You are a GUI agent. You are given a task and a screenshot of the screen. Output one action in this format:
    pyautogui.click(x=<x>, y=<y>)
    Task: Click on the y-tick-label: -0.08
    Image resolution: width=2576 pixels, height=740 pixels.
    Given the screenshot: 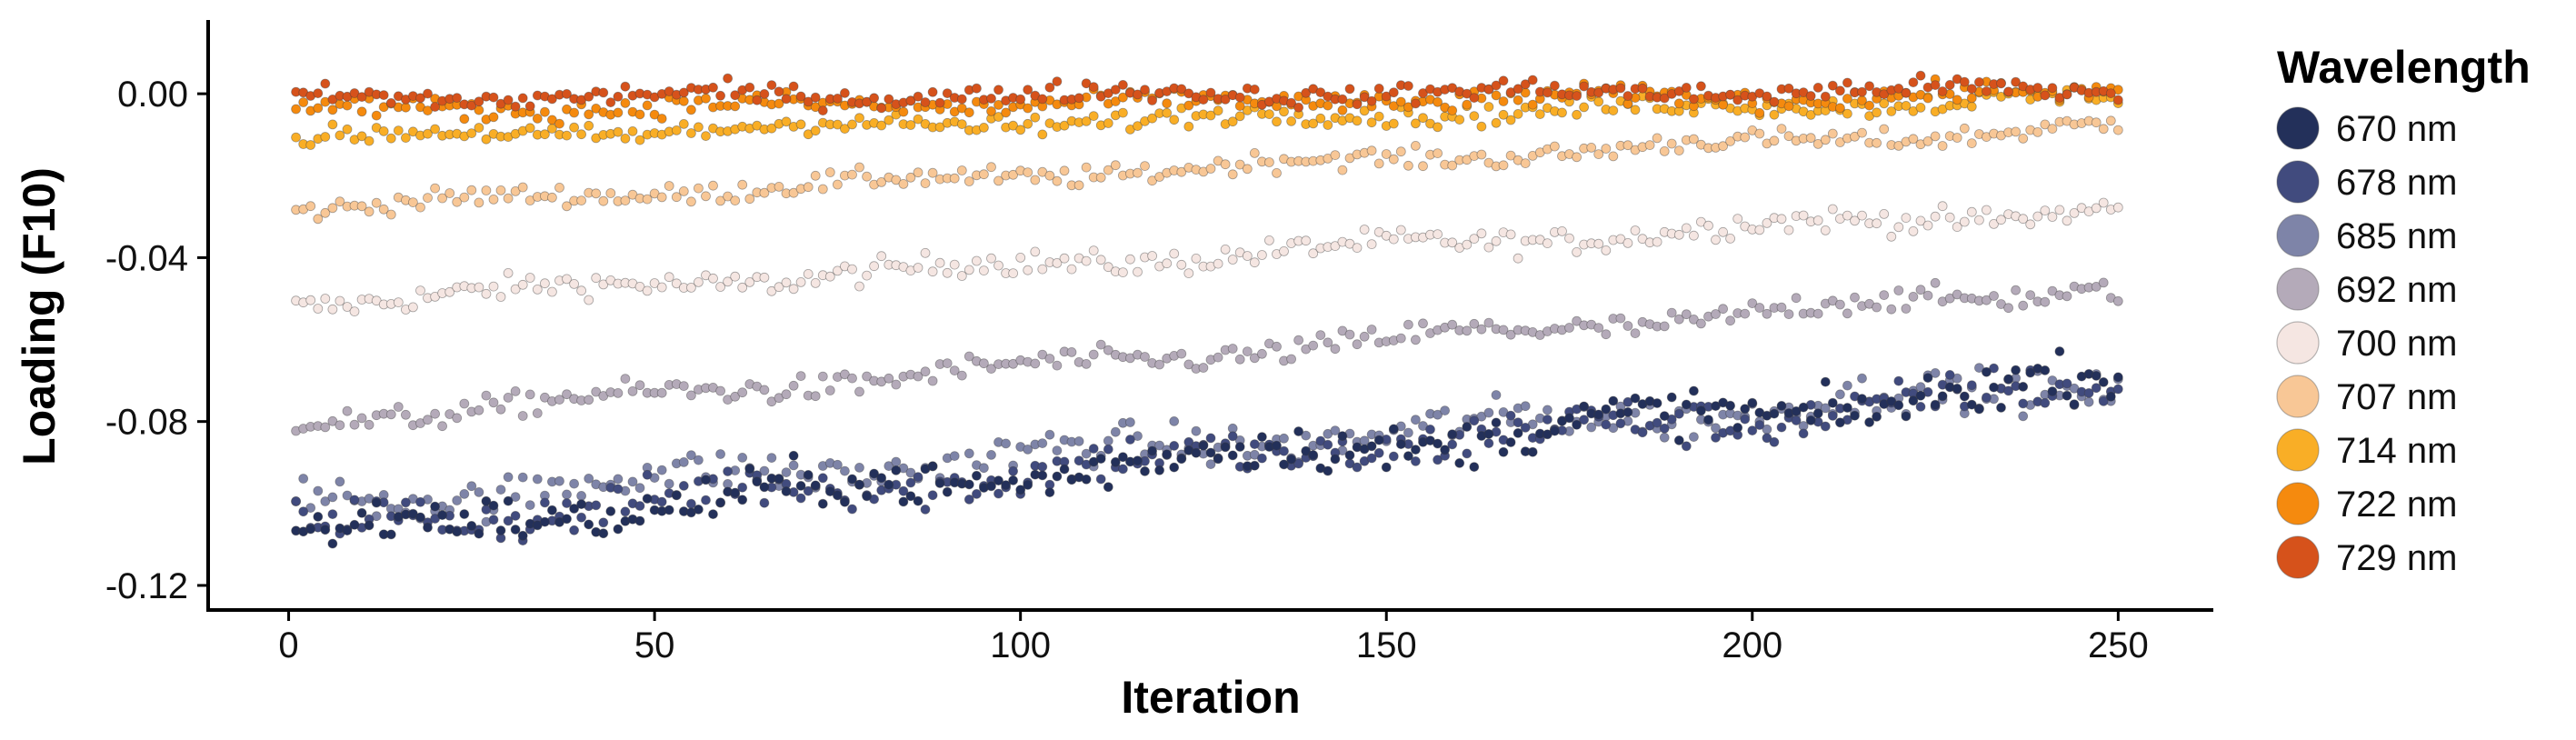 What is the action you would take?
    pyautogui.click(x=146, y=423)
    